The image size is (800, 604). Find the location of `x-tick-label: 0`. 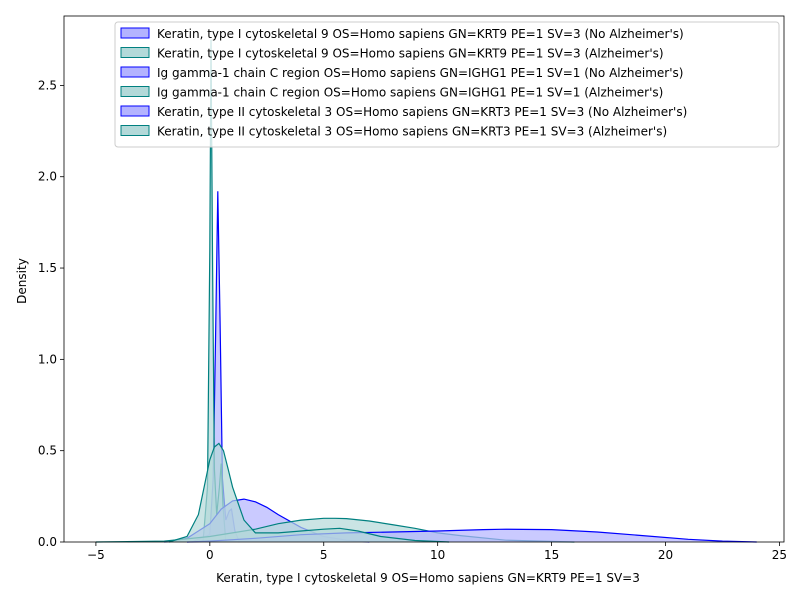

x-tick-label: 0 is located at coordinates (210, 555).